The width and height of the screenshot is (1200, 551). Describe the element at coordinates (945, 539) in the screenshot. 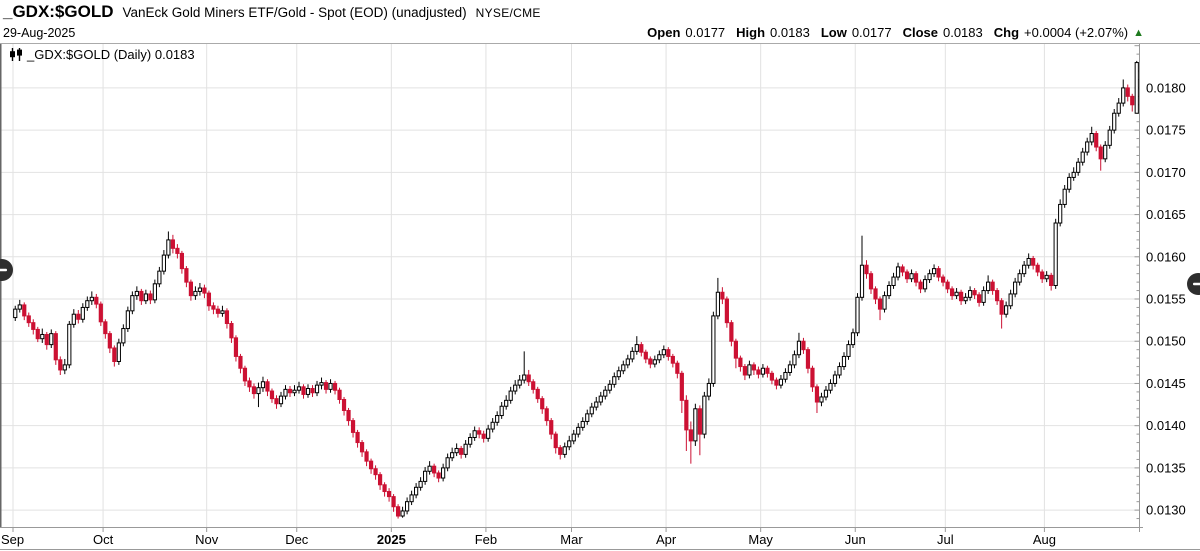

I see `x-axis-label: Jul` at that location.